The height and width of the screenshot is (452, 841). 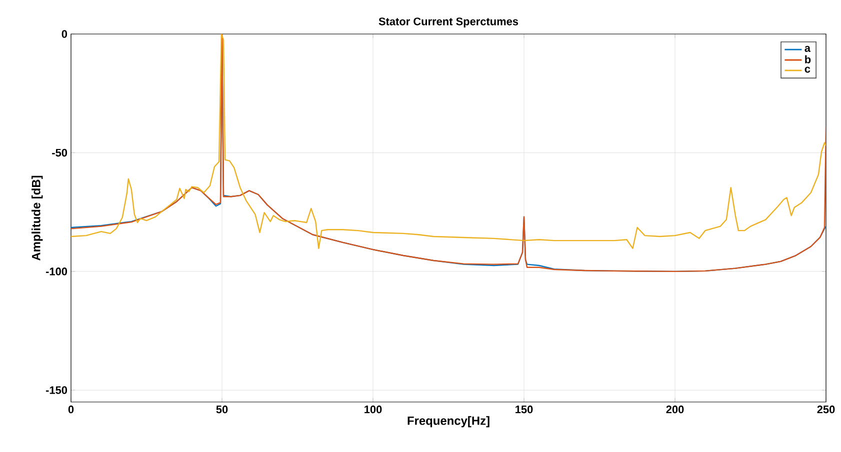 What do you see at coordinates (826, 410) in the screenshot?
I see `x-tick-label: 250` at bounding box center [826, 410].